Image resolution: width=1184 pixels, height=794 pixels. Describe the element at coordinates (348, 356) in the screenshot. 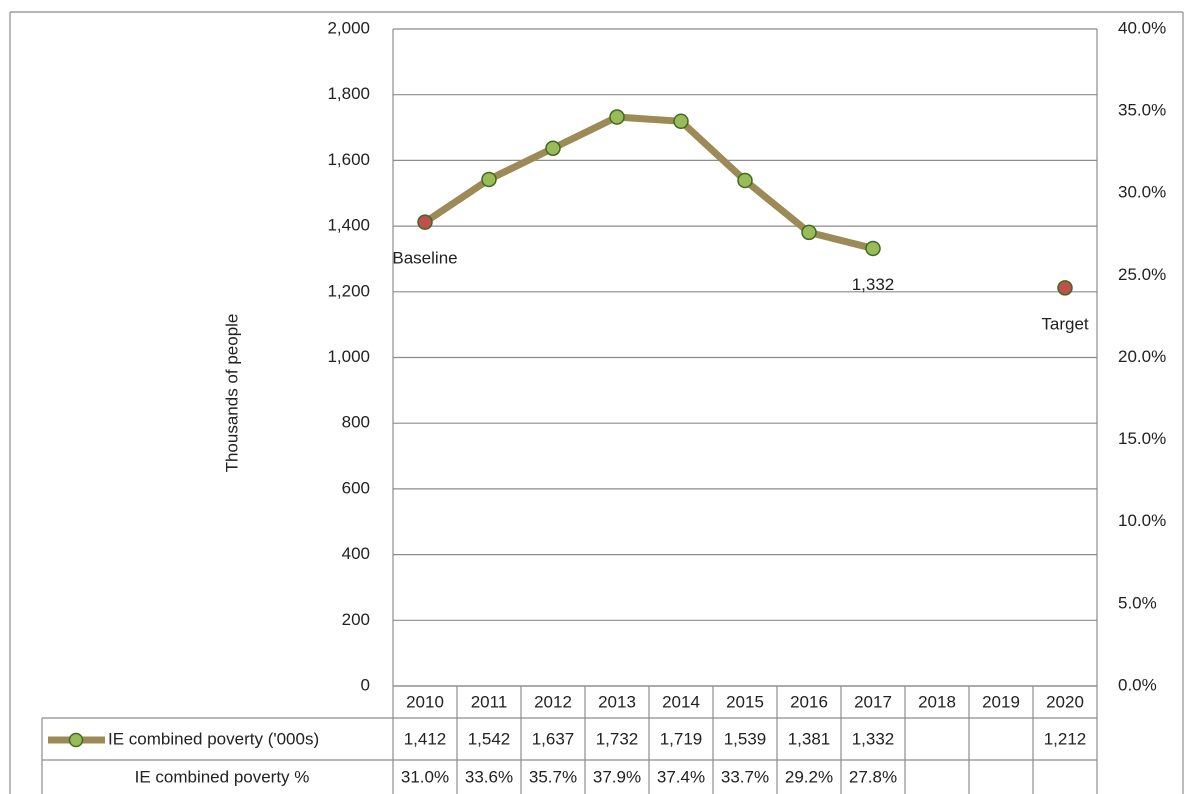

I see `y-tick-label: 1,000` at that location.